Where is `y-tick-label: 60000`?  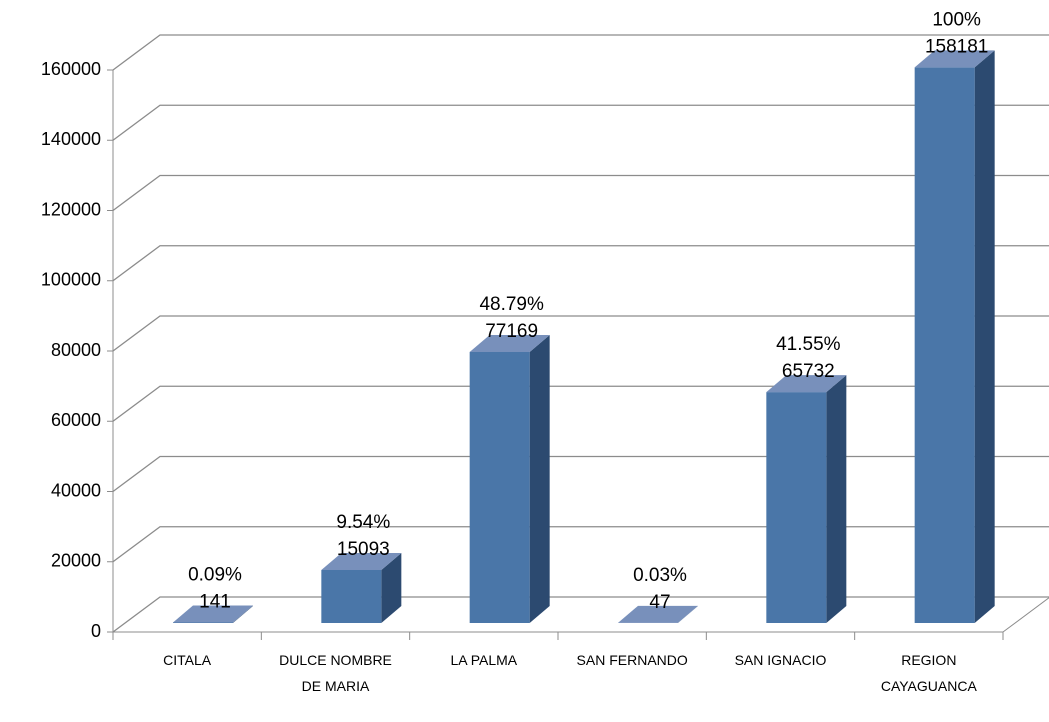
y-tick-label: 60000 is located at coordinates (76, 420).